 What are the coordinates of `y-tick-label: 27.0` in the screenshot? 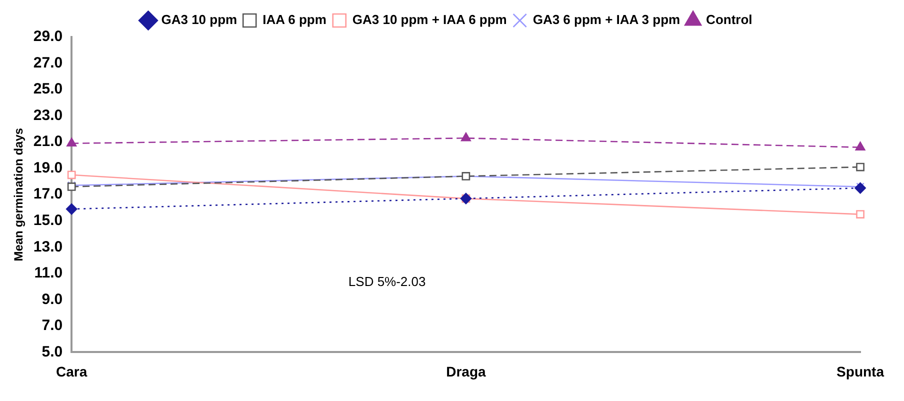 It's located at (48, 63).